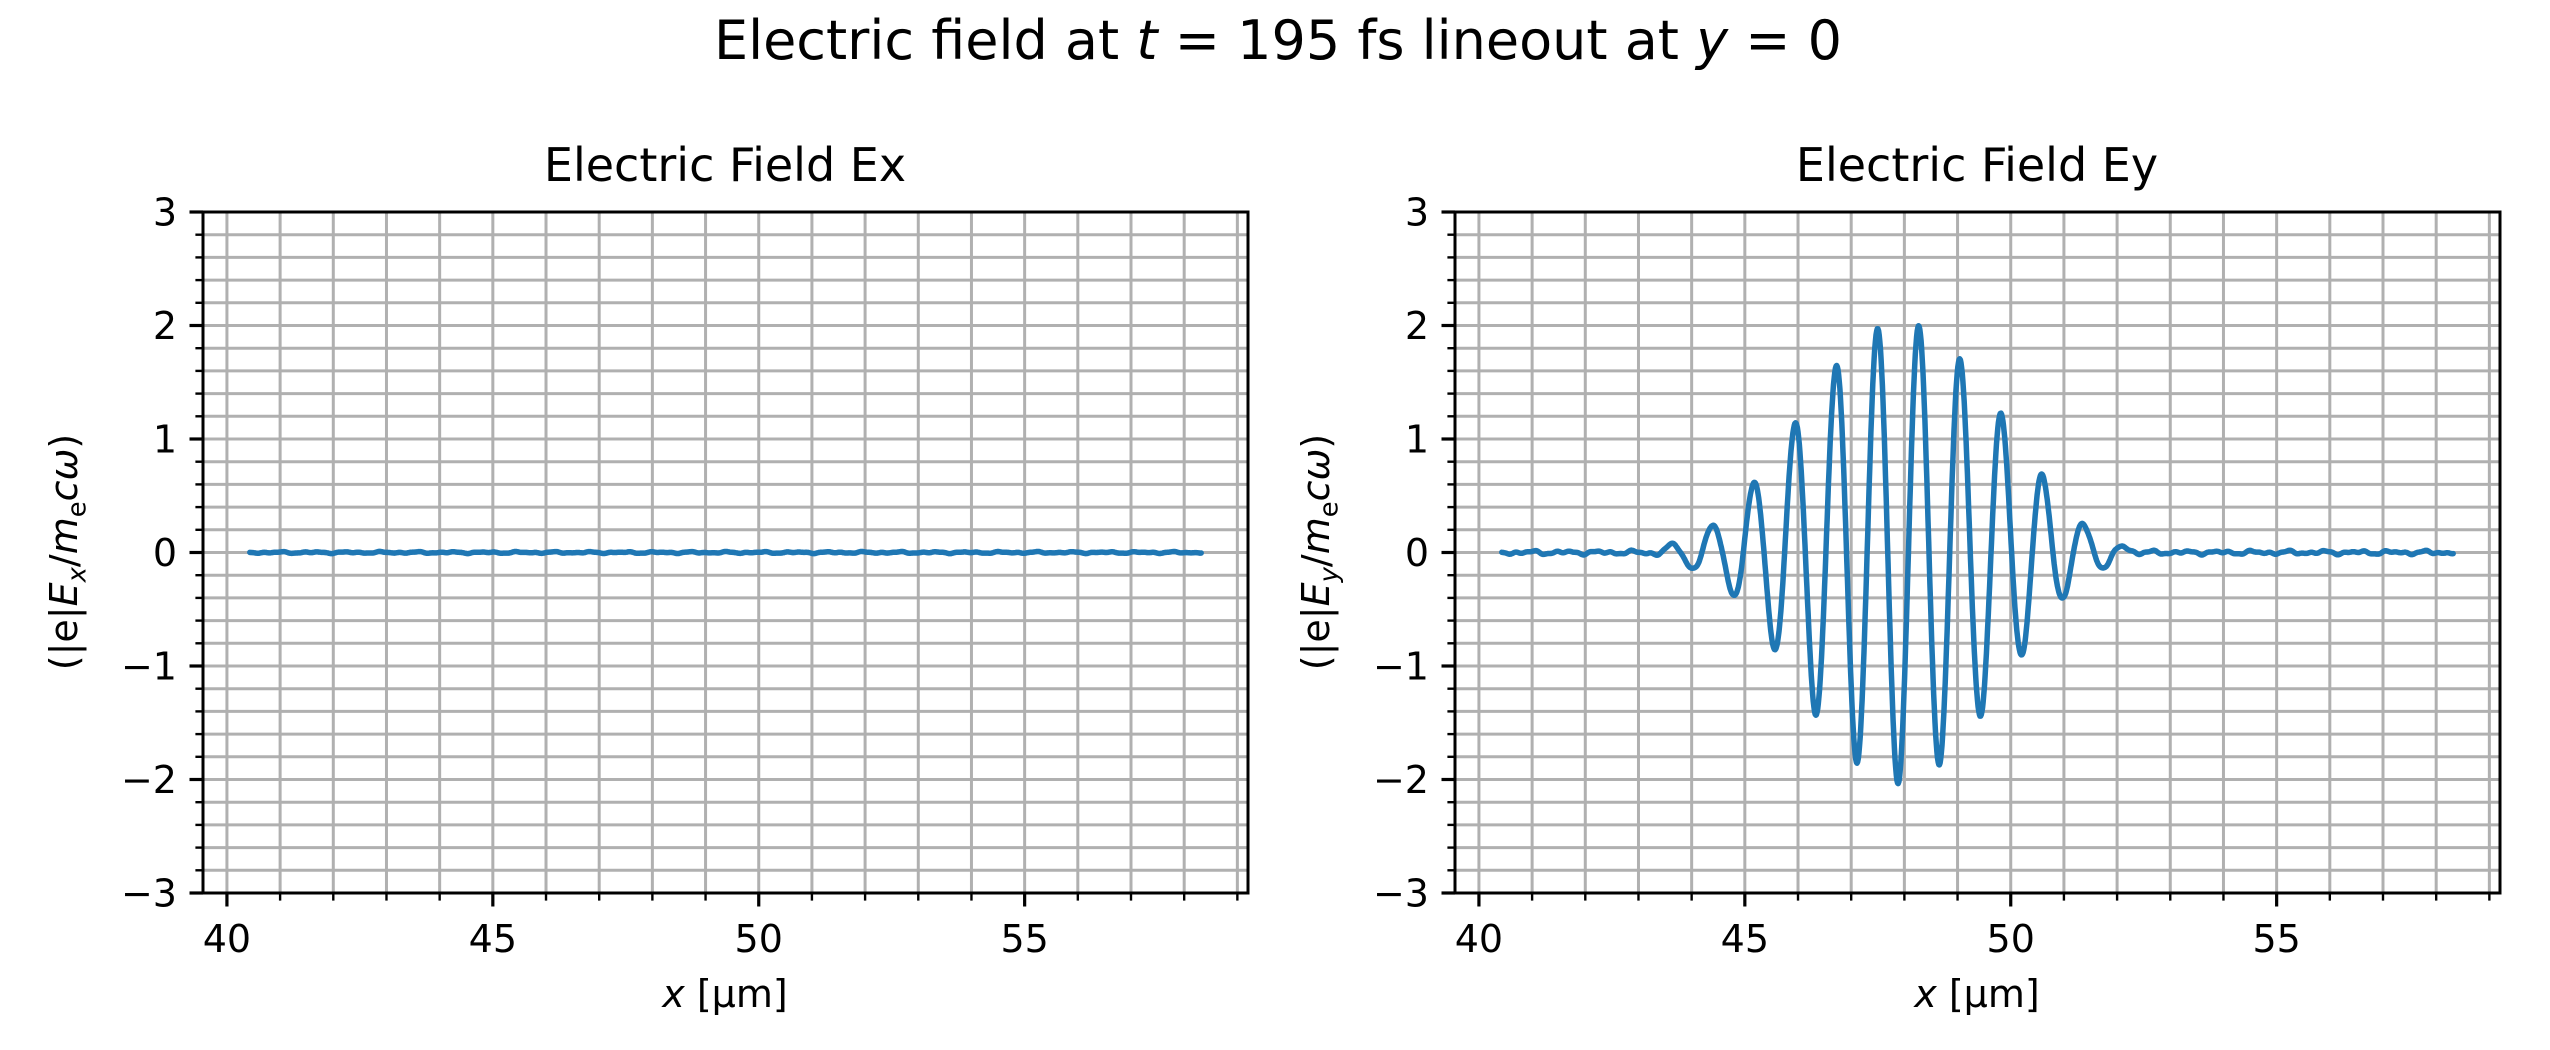 This screenshot has width=2550, height=1050. I want to click on series-line-ex, so click(725, 552).